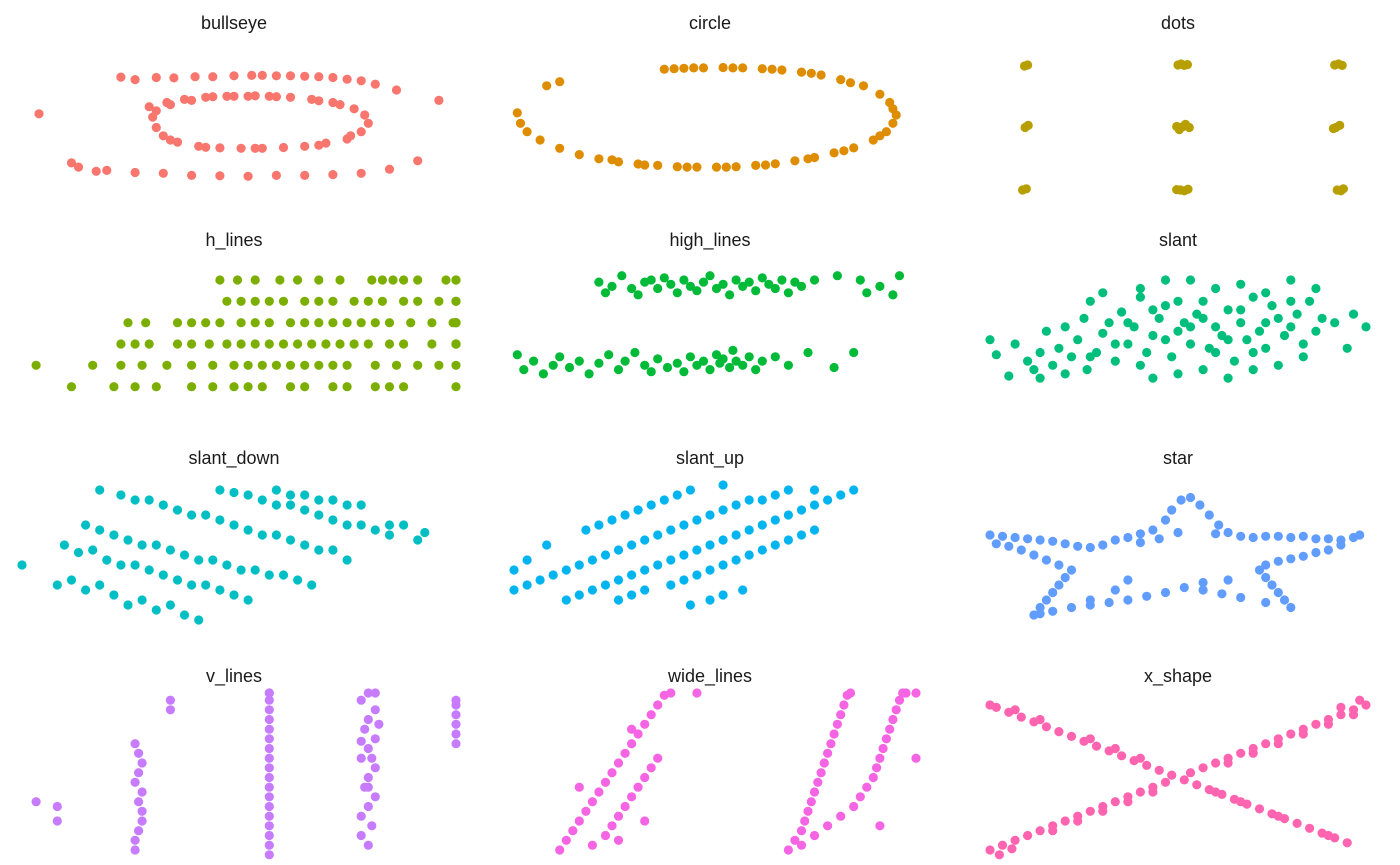  Describe the element at coordinates (246, 763) in the screenshot. I see `panel-v-lines: v_lines` at that location.